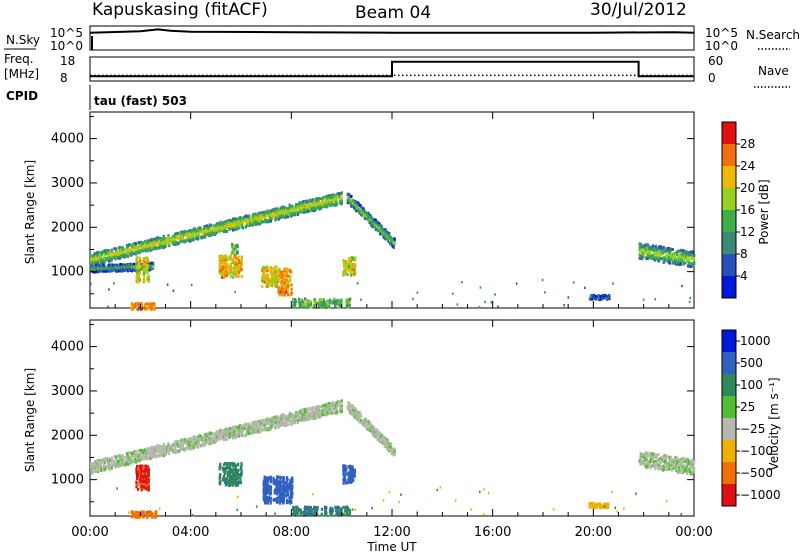  What do you see at coordinates (764, 211) in the screenshot?
I see `power-colorbar-label: Power [dB]` at bounding box center [764, 211].